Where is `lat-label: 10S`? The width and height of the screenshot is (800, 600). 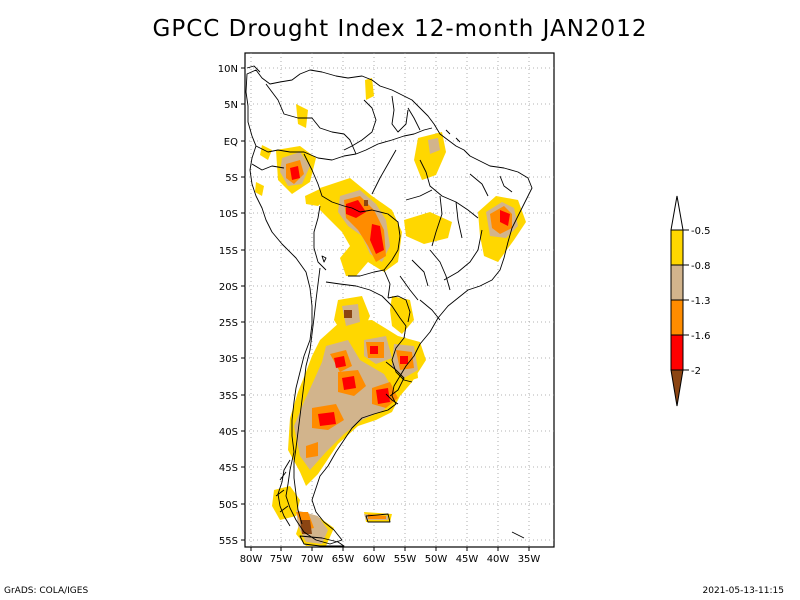 lat-label: 10S is located at coordinates (228, 214).